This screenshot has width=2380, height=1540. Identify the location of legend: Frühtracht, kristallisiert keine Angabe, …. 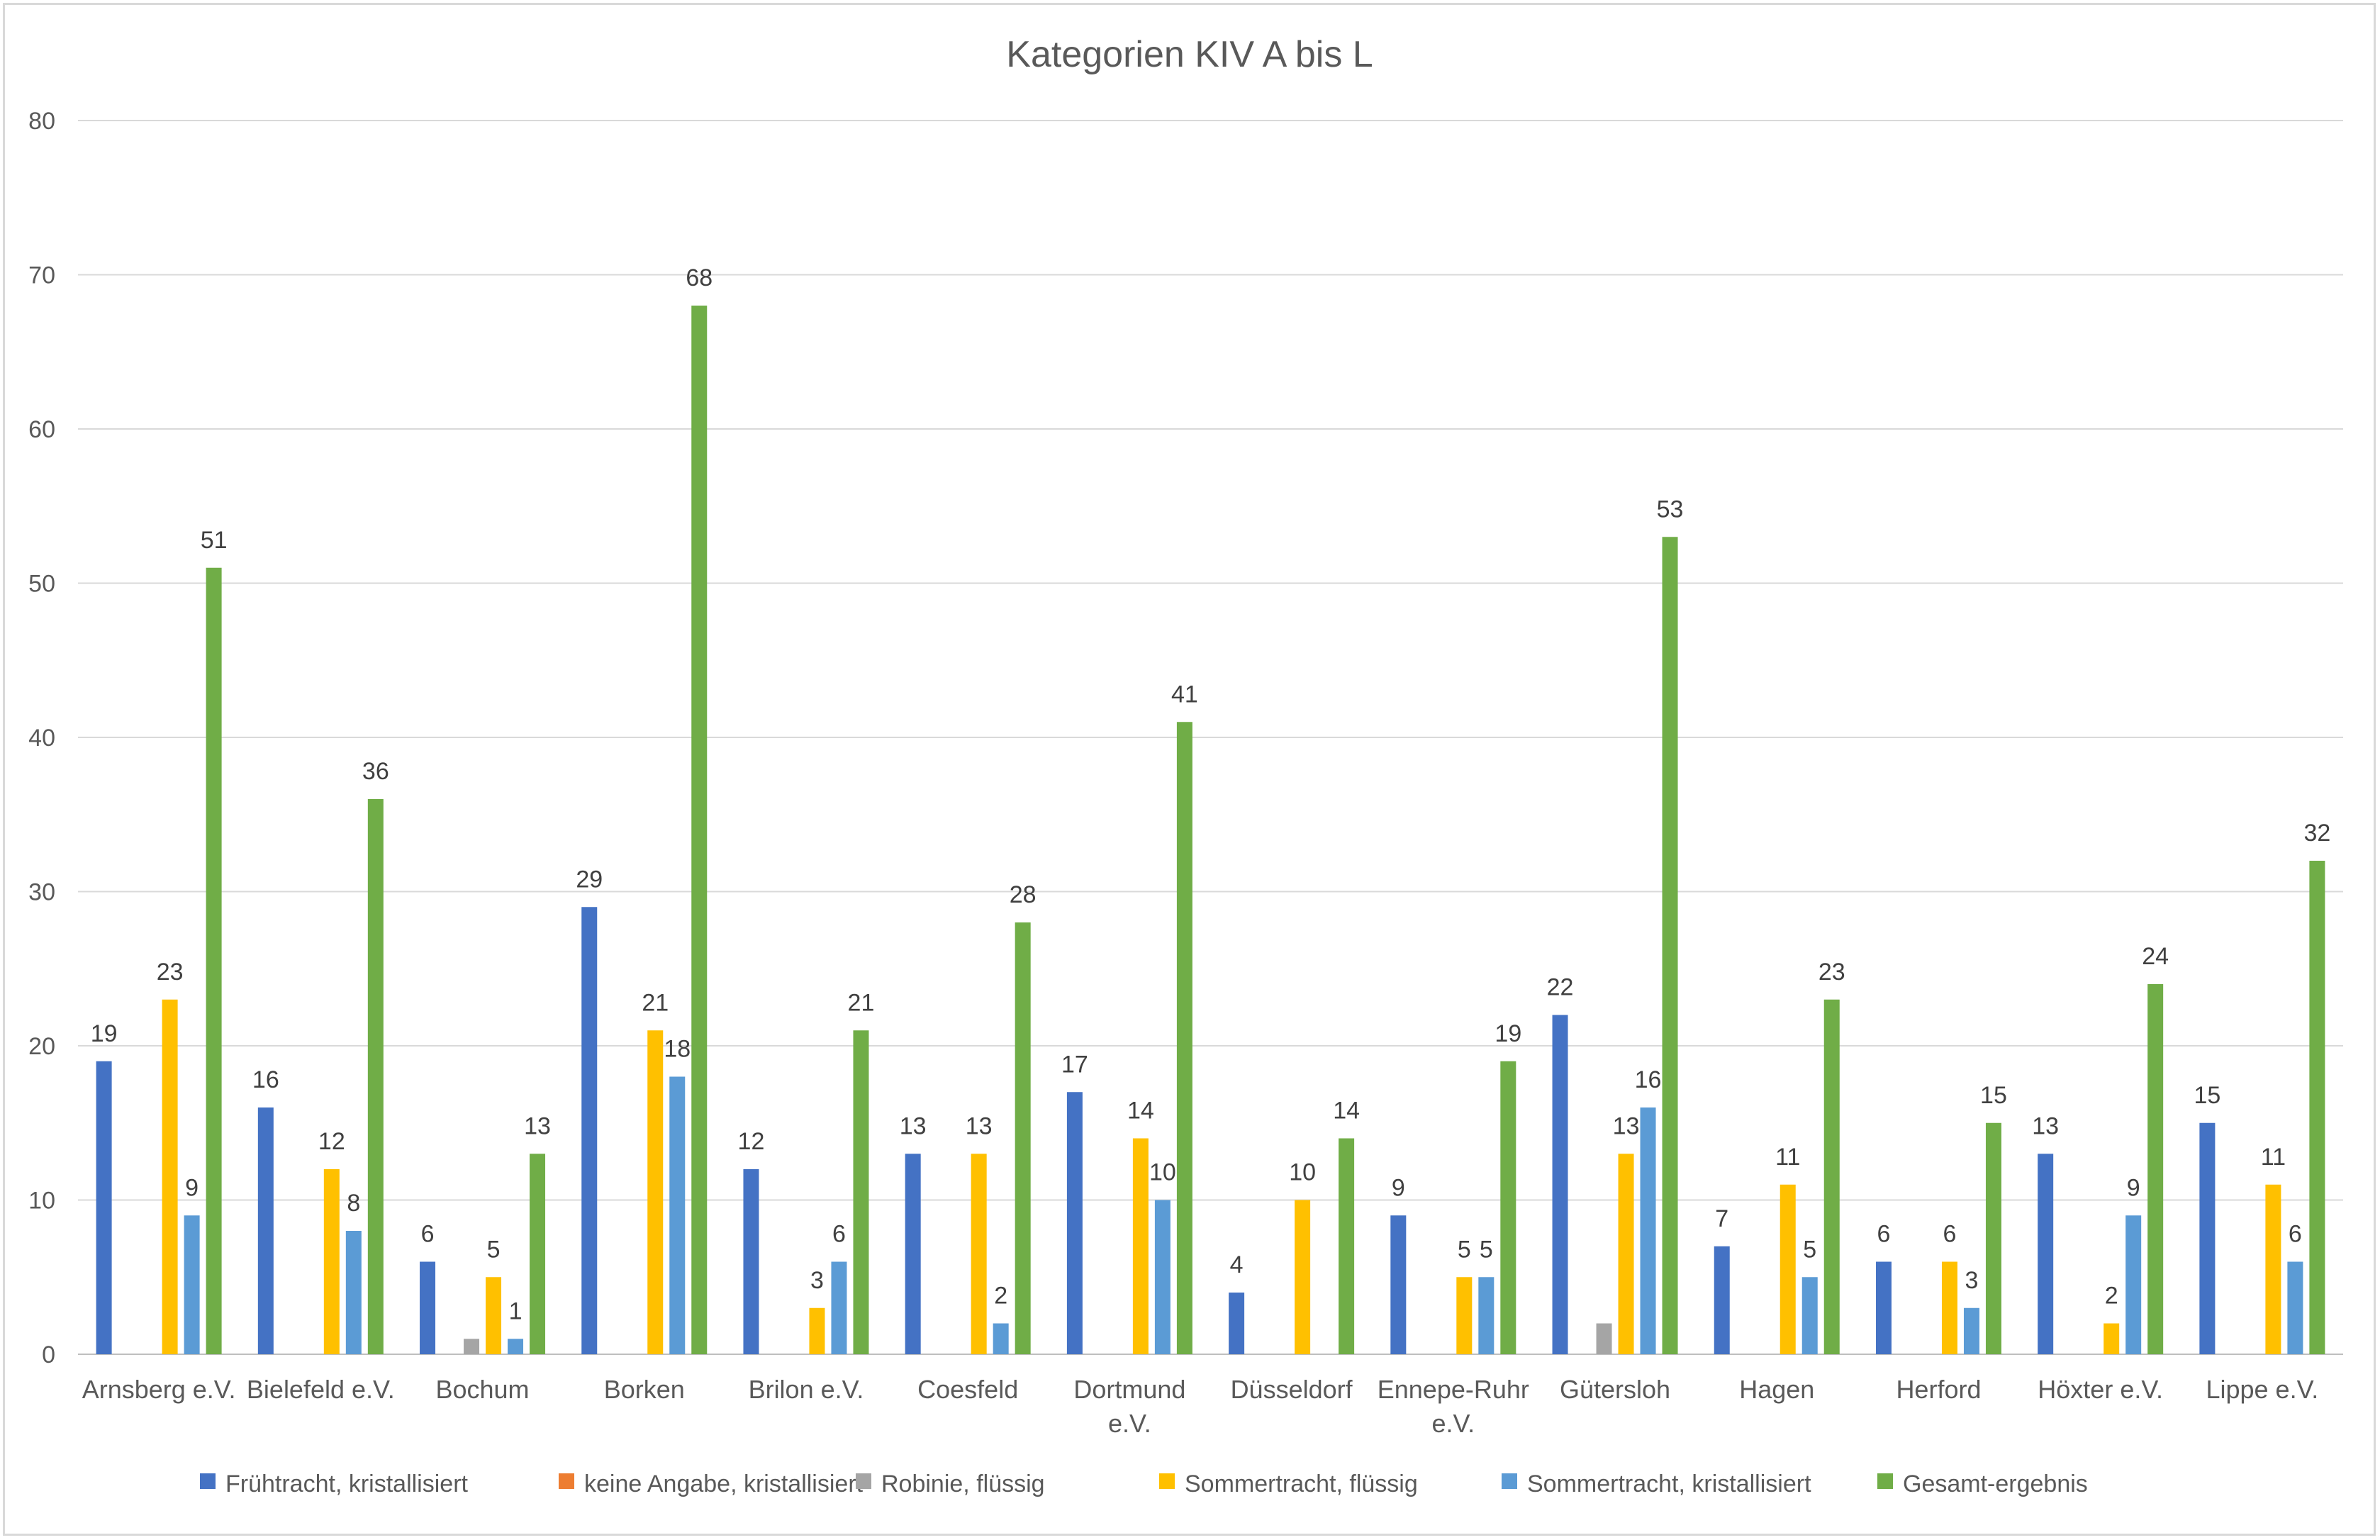
(1144, 1484).